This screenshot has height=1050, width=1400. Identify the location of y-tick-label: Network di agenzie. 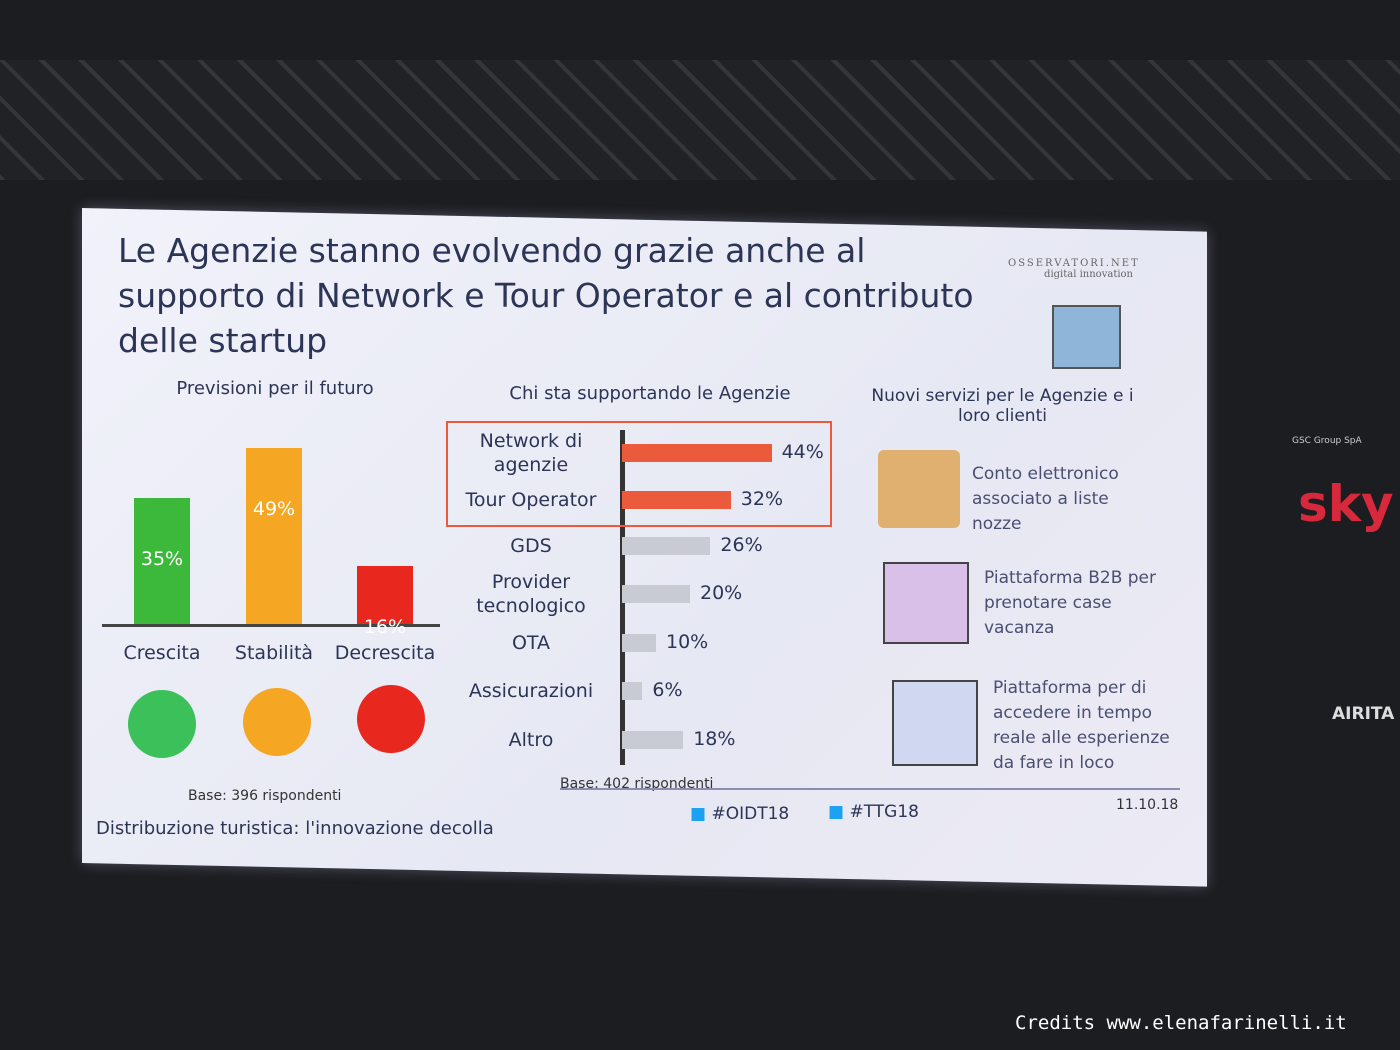
(531, 453).